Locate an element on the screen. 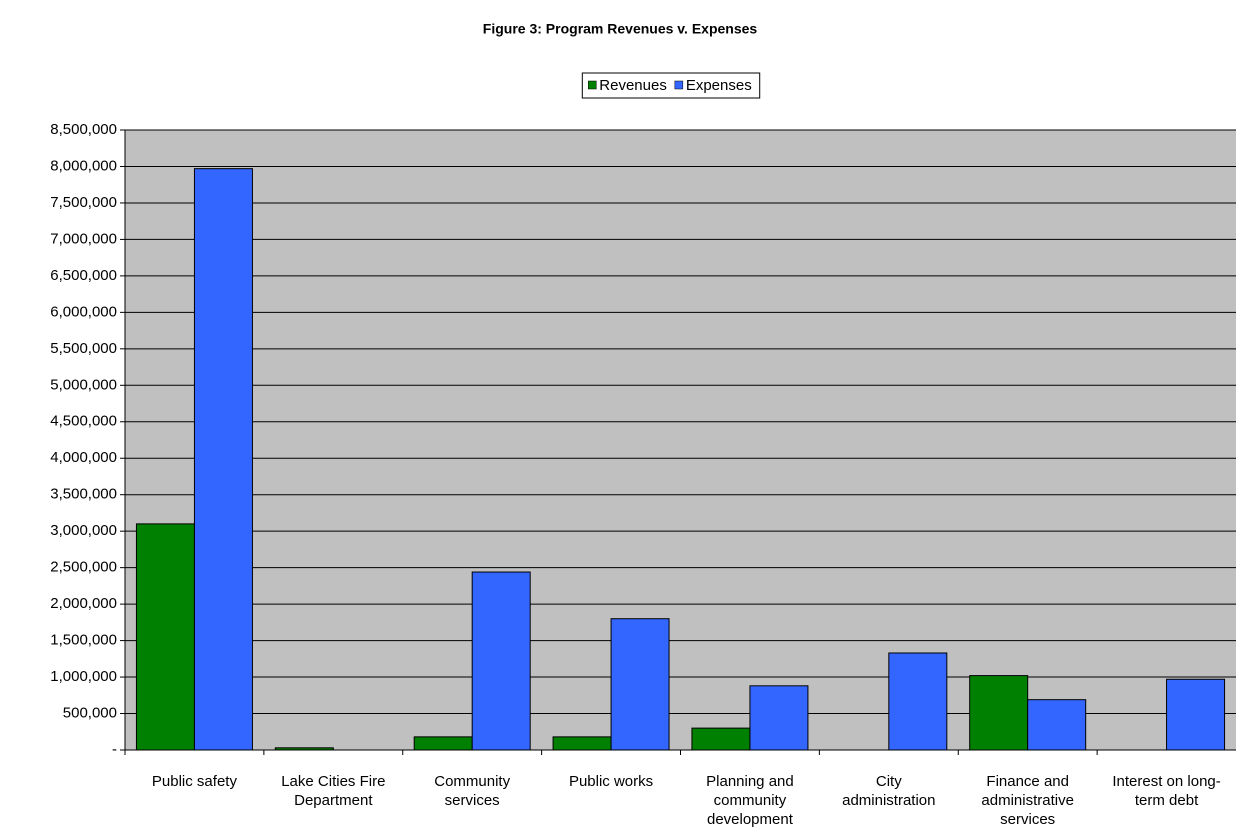 The width and height of the screenshot is (1239, 840). legend-label: Revenues is located at coordinates (633, 85).